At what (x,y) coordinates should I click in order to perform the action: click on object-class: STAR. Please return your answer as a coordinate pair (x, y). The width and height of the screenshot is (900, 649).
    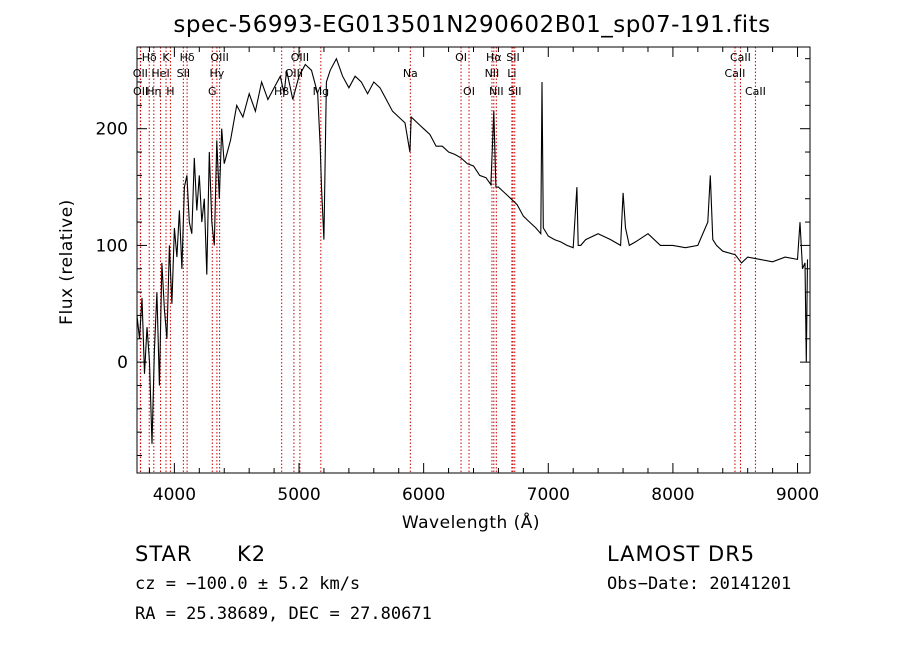
    Looking at the image, I should click on (164, 554).